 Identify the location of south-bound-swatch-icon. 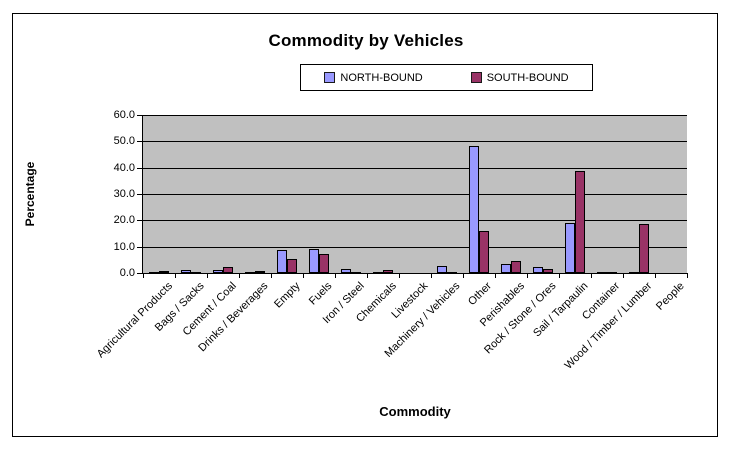
(476, 77).